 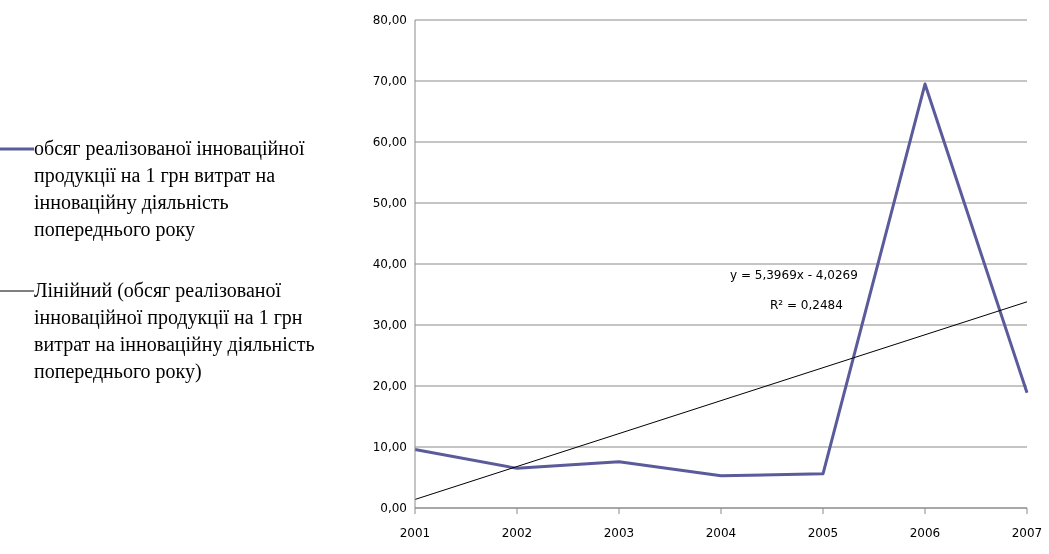 What do you see at coordinates (925, 532) in the screenshot?
I see `x-tick-label: 2006` at bounding box center [925, 532].